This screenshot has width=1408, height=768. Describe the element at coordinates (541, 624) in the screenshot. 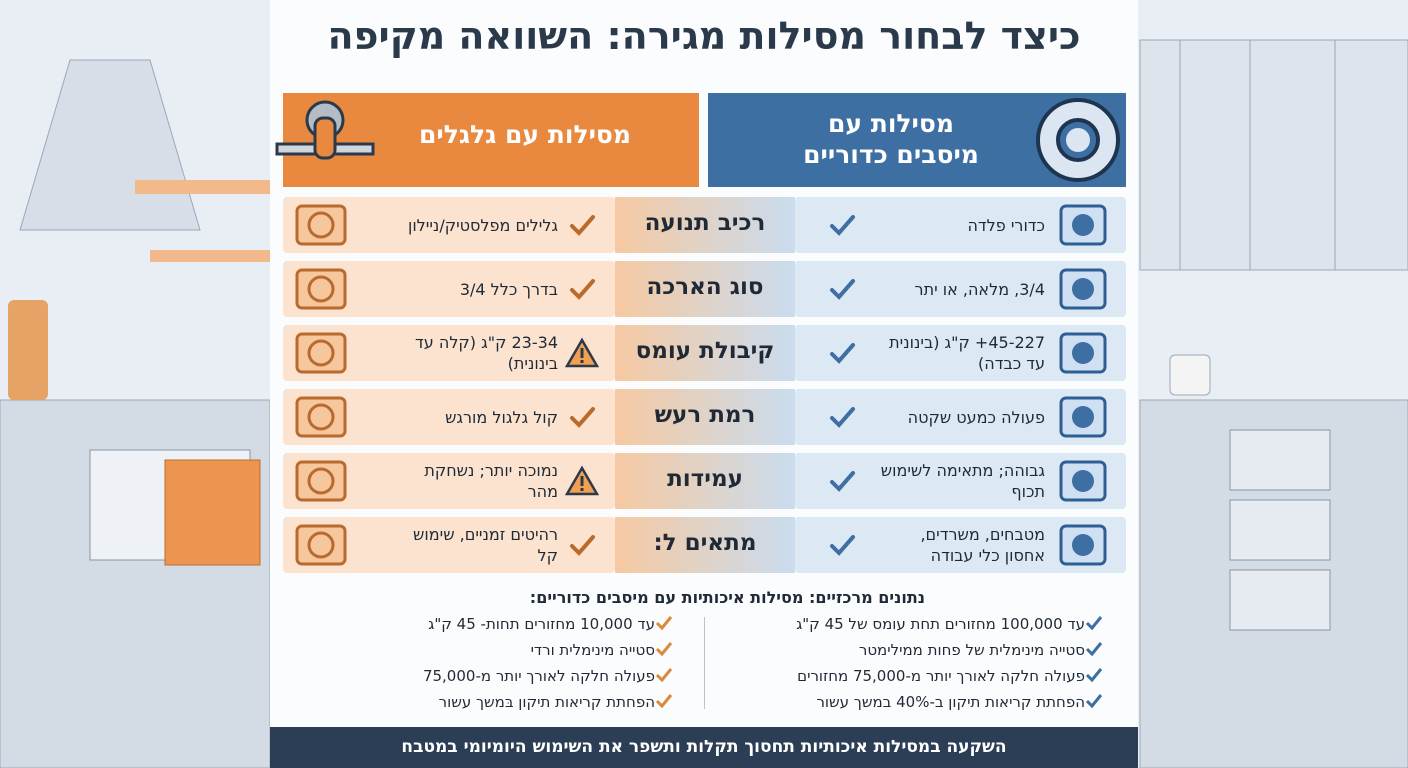

I see `fact-text: עד 10,000 מחזורים תחות- 45 ק"ג` at that location.